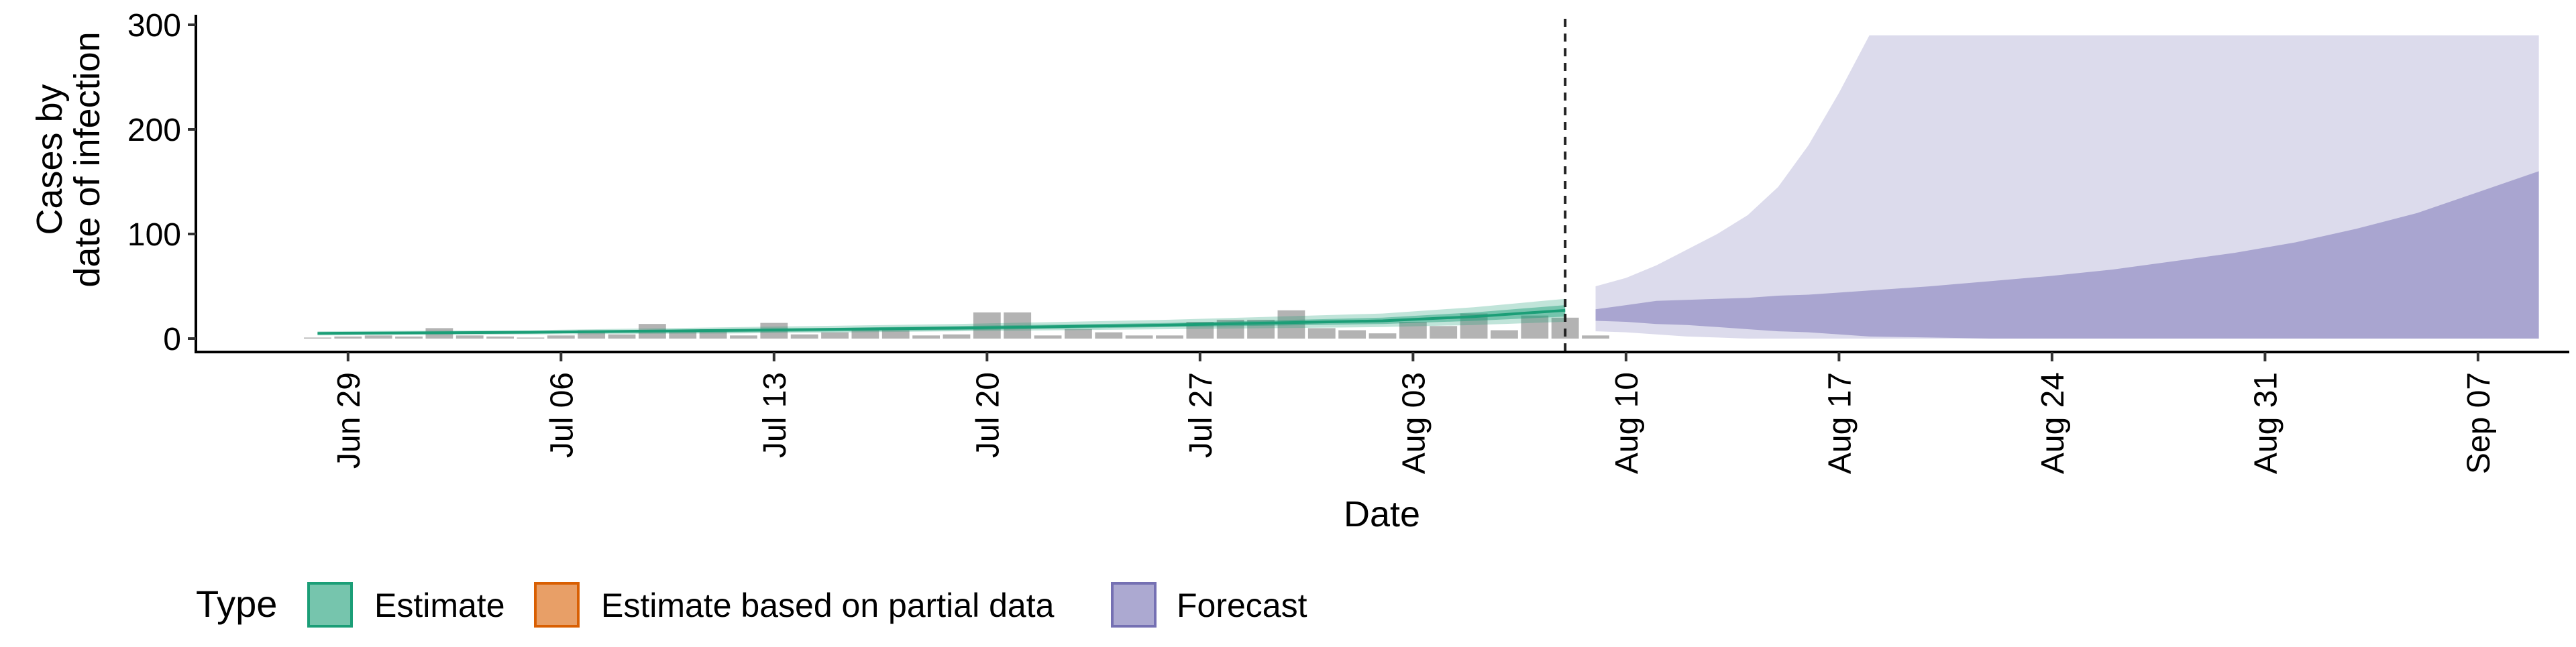 This screenshot has height=647, width=2576. I want to click on legend-item-forecast: Forecast, so click(1209, 605).